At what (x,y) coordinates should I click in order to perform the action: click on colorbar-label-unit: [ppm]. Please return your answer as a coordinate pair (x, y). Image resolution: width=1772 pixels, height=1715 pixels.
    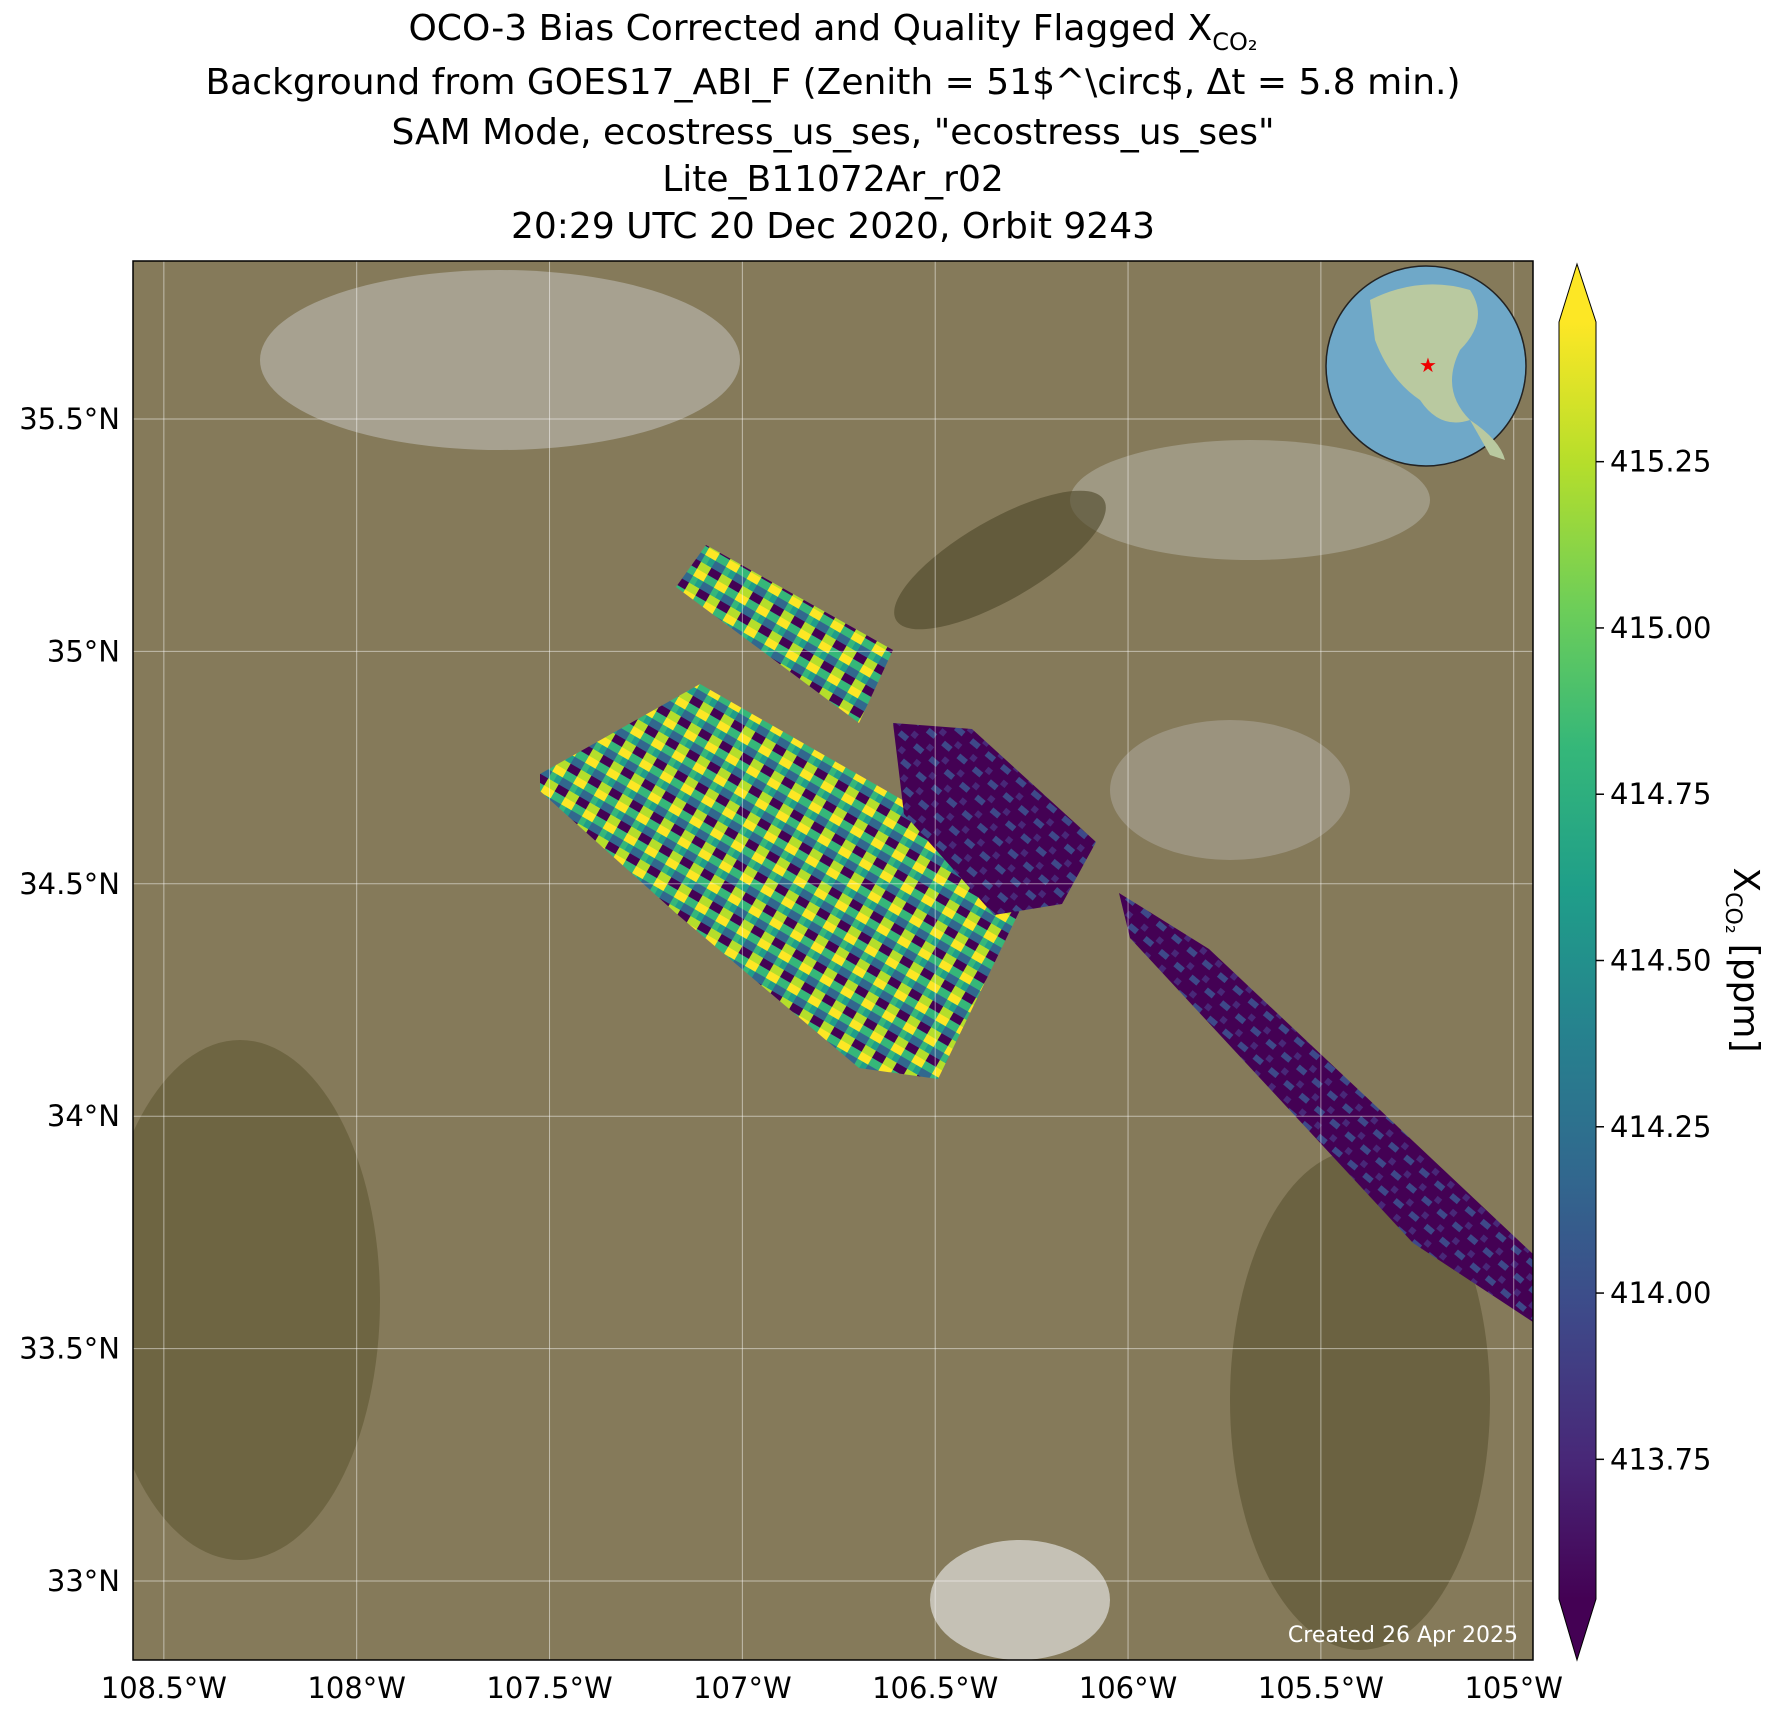
    Looking at the image, I should click on (1745, 998).